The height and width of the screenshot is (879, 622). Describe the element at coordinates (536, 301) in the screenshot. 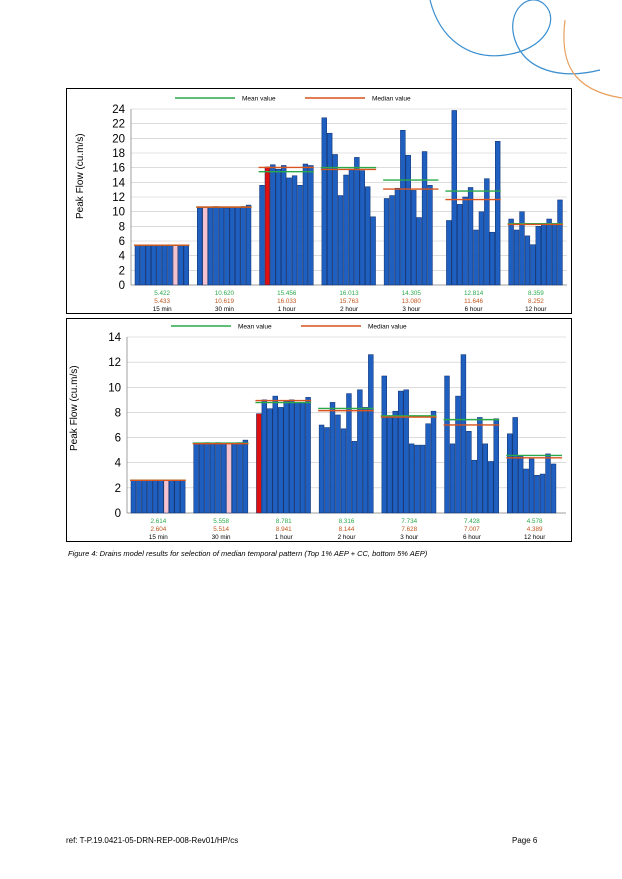

I see `top-median-value-label-6: 8.252` at that location.